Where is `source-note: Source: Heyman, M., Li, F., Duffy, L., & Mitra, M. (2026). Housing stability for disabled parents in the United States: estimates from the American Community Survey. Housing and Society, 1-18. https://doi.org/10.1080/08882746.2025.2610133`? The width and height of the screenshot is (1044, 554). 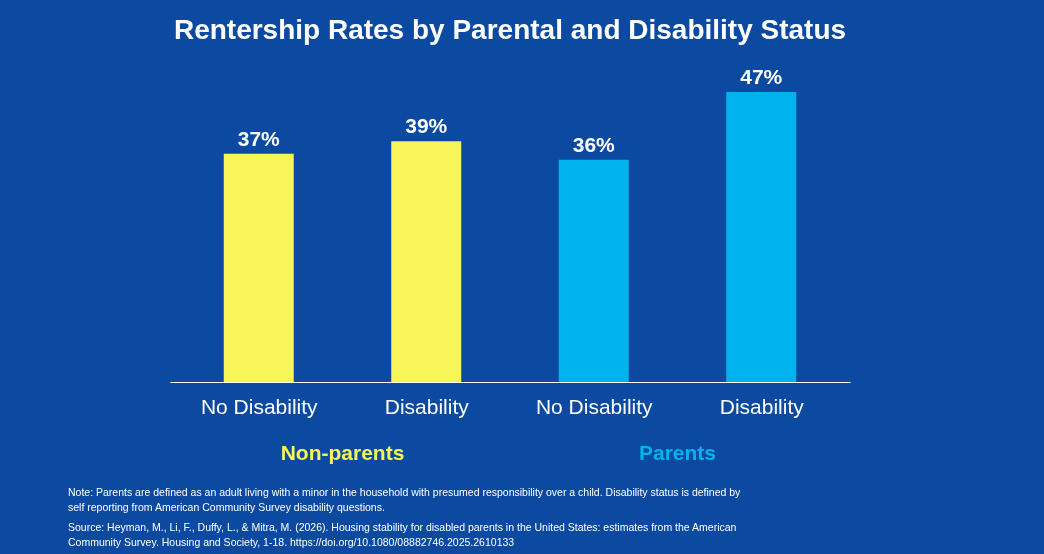
source-note: Source: Heyman, M., Li, F., Duffy, L., & Mitra, M. (2026). Housing stability for disabled parents in the United States: estimates from the American Community Survey. Housing and Society, 1-18. https://doi.org/10.1080/08882746.2025.2610133 is located at coordinates (402, 534).